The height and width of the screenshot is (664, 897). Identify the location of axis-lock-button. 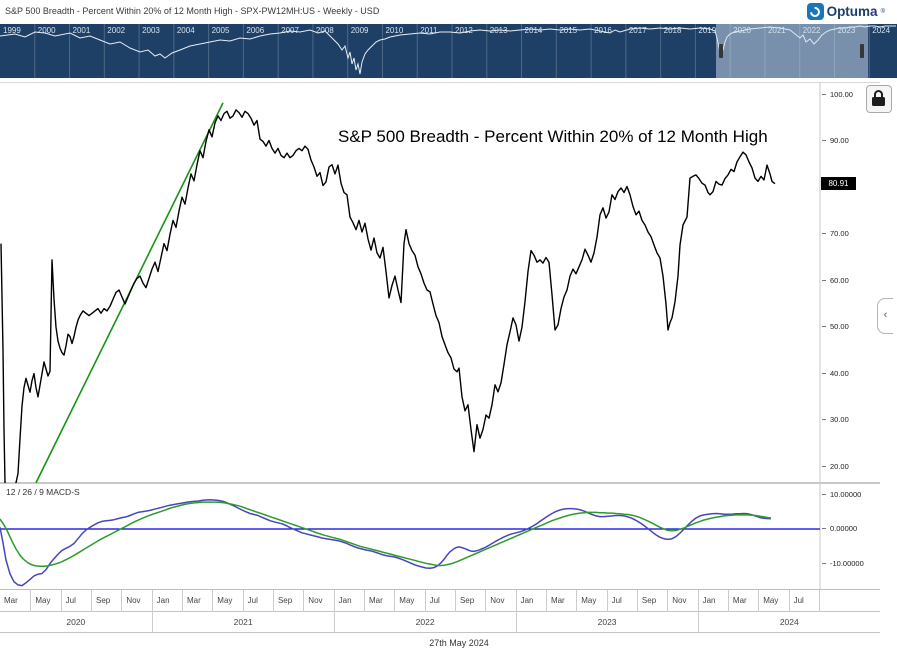
(879, 99).